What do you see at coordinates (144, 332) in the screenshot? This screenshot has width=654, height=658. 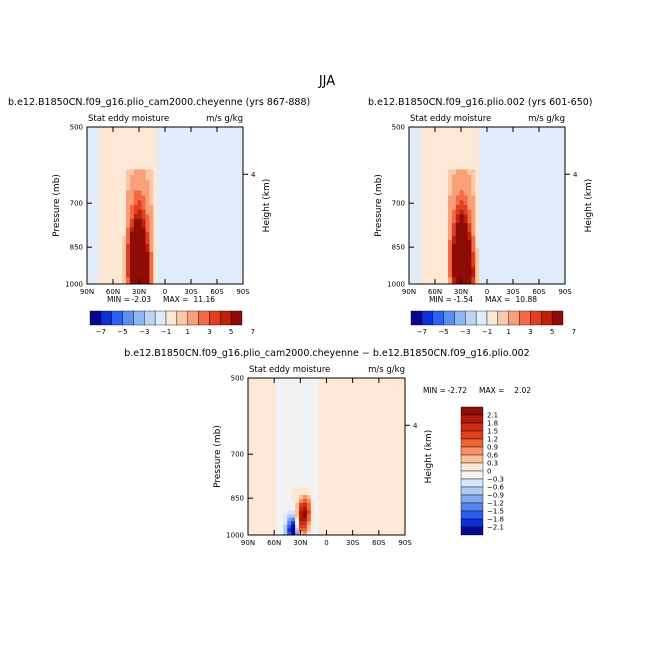 I see `colorbar-label: −3` at bounding box center [144, 332].